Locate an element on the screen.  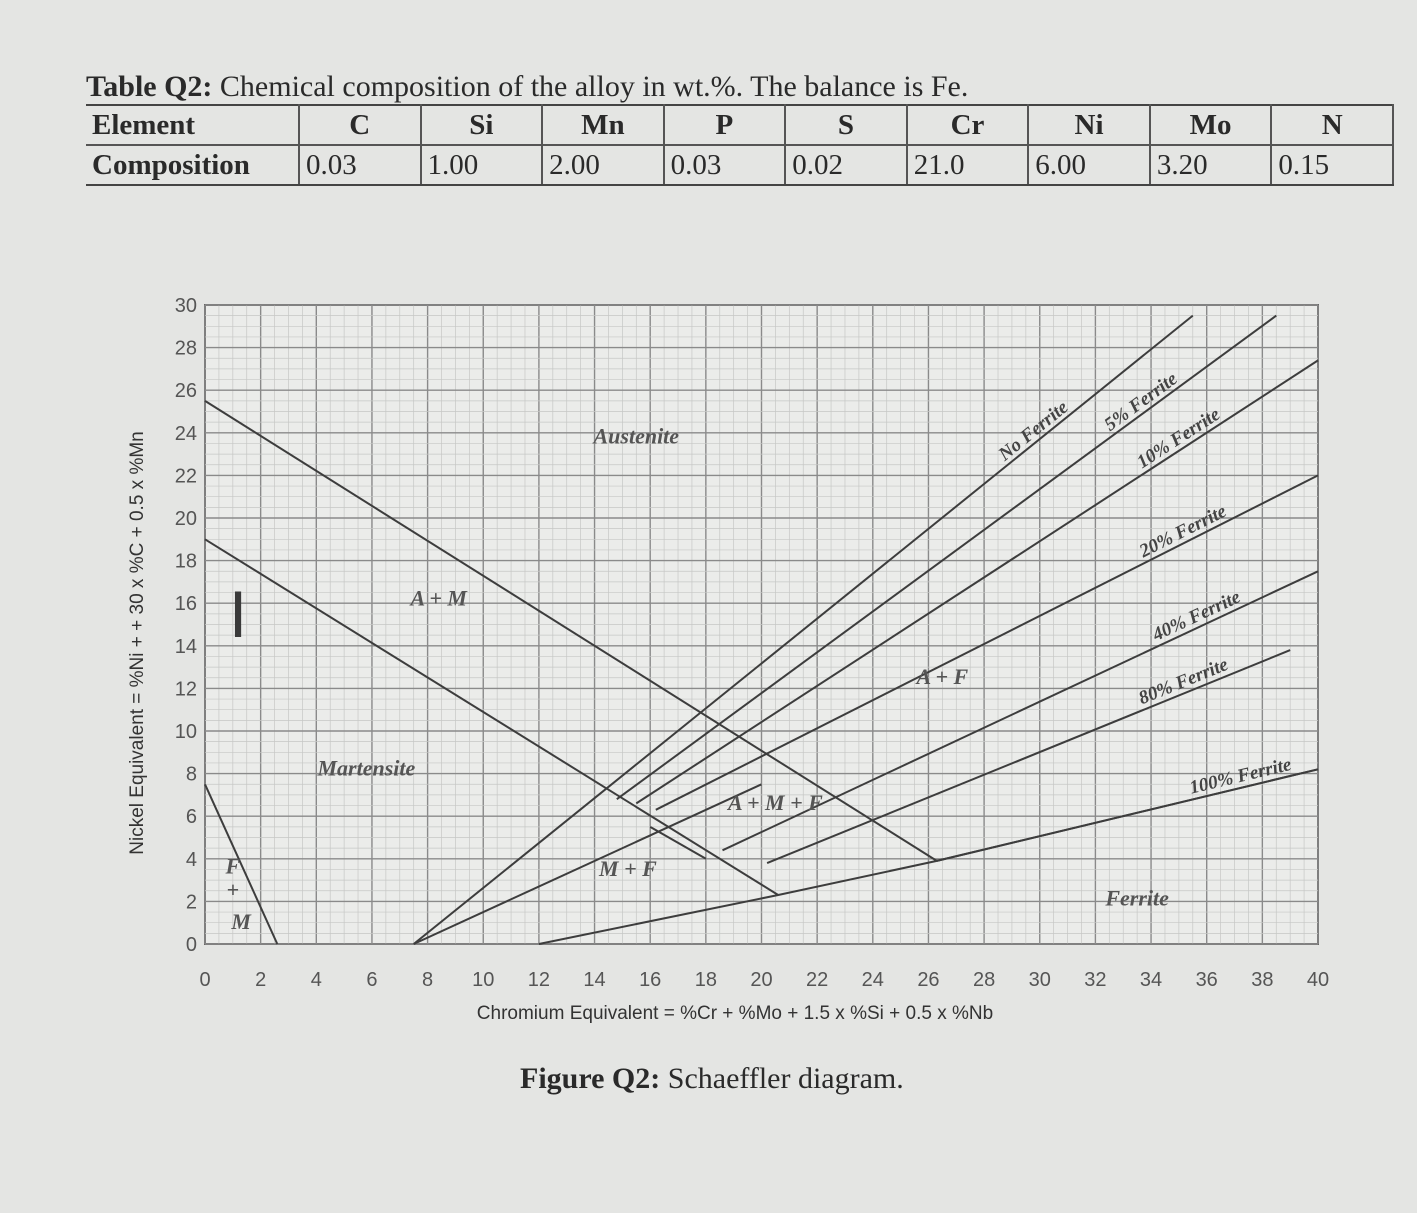
value-cell: 2.00 is located at coordinates (603, 165).